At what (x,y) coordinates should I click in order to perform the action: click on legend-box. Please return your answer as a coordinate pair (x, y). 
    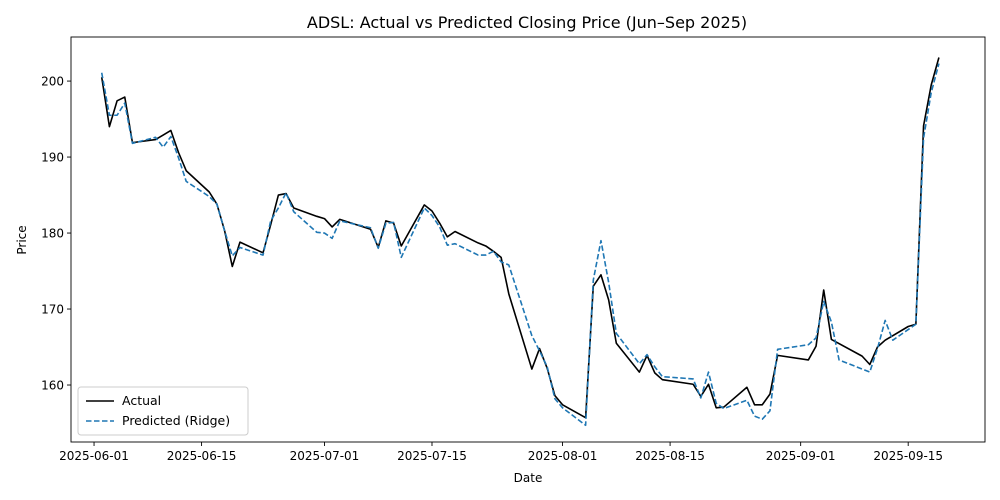
    Looking at the image, I should click on (163, 411).